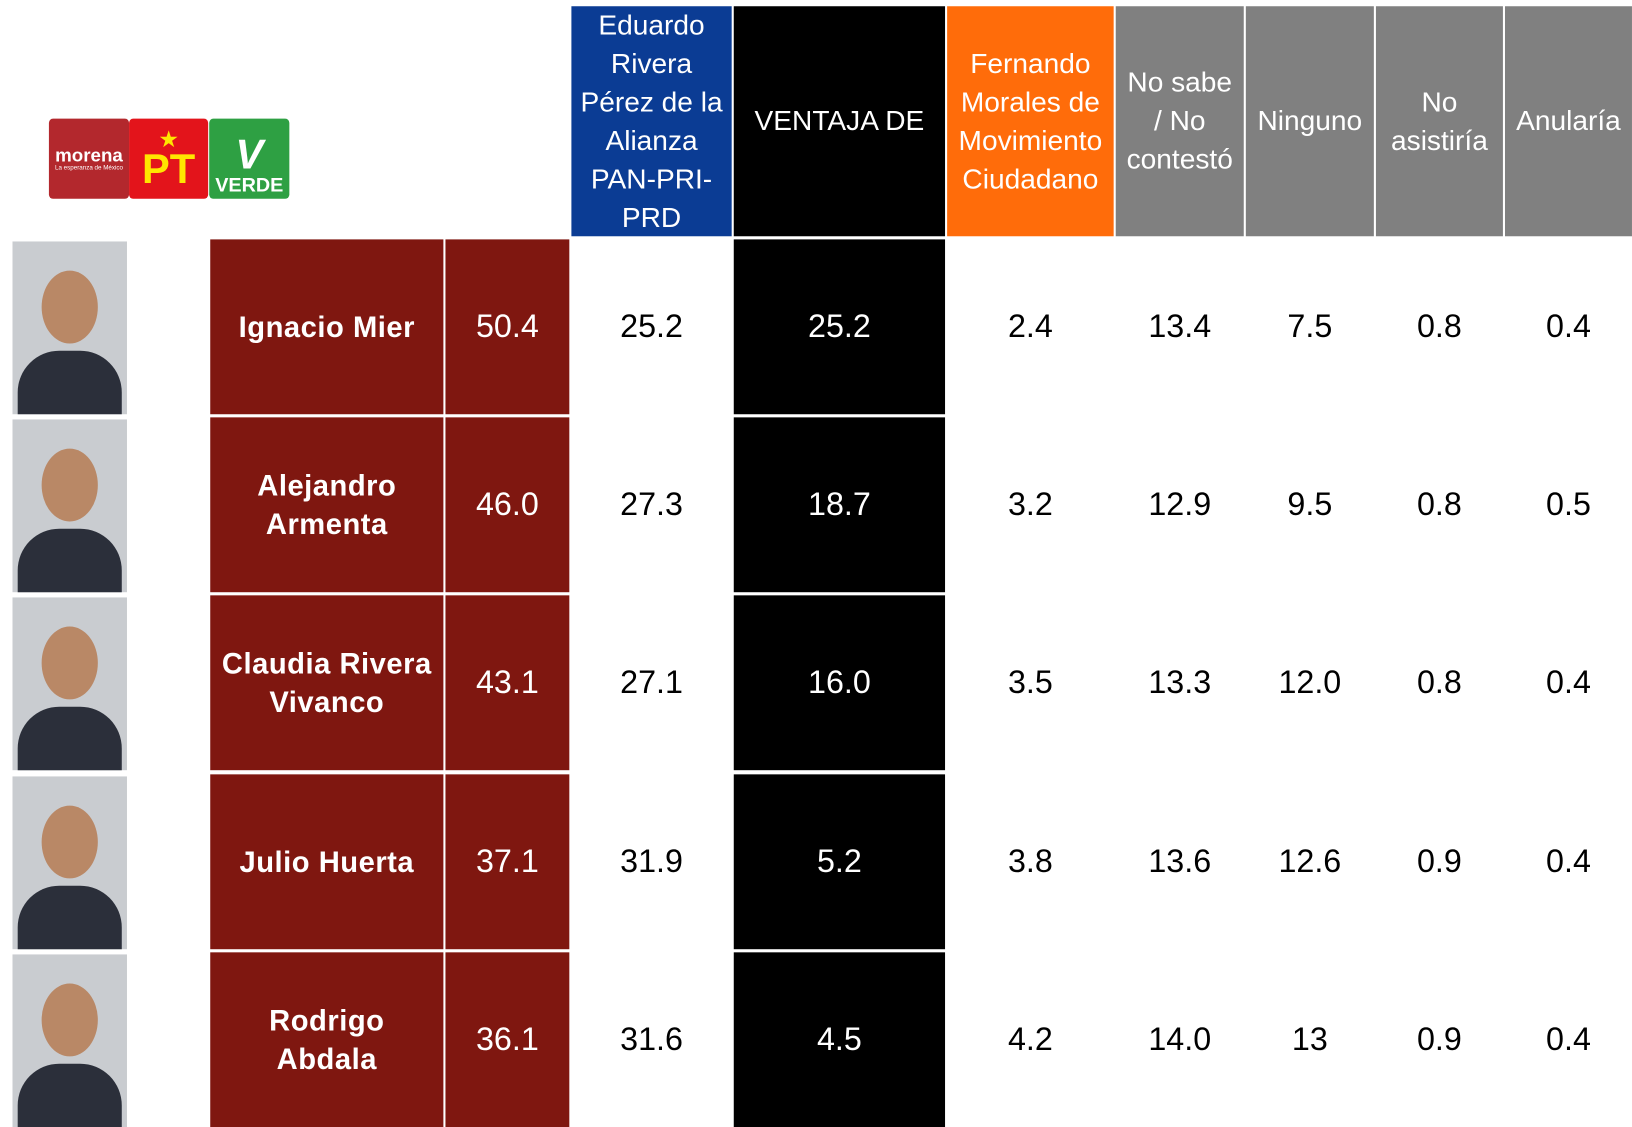 The width and height of the screenshot is (1632, 1127). I want to click on value-cell: 12.0, so click(1309, 683).